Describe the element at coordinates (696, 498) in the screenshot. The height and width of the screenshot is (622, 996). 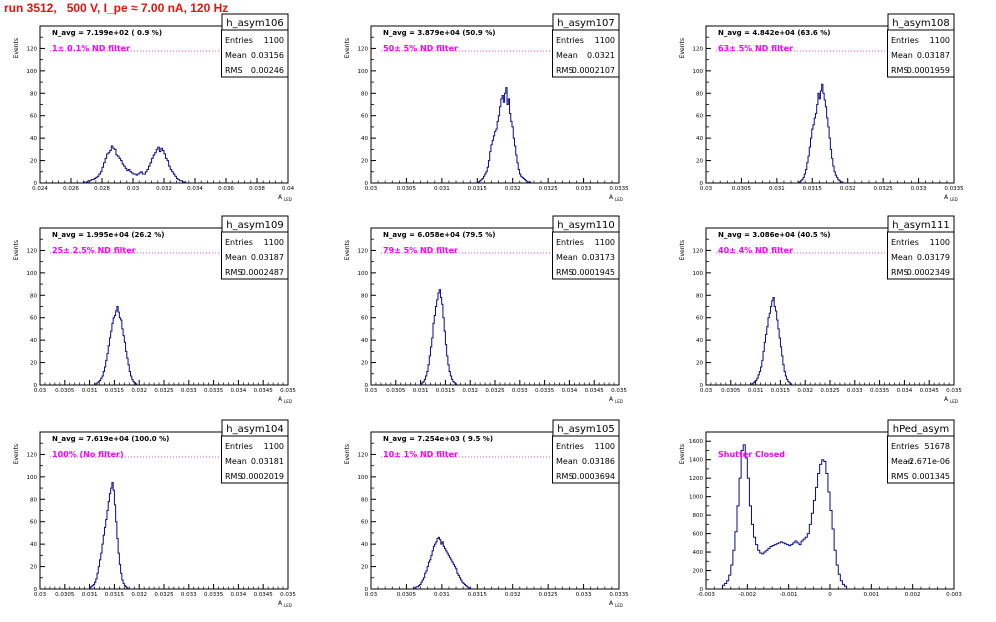
I see `y-tick-label: 1000` at that location.